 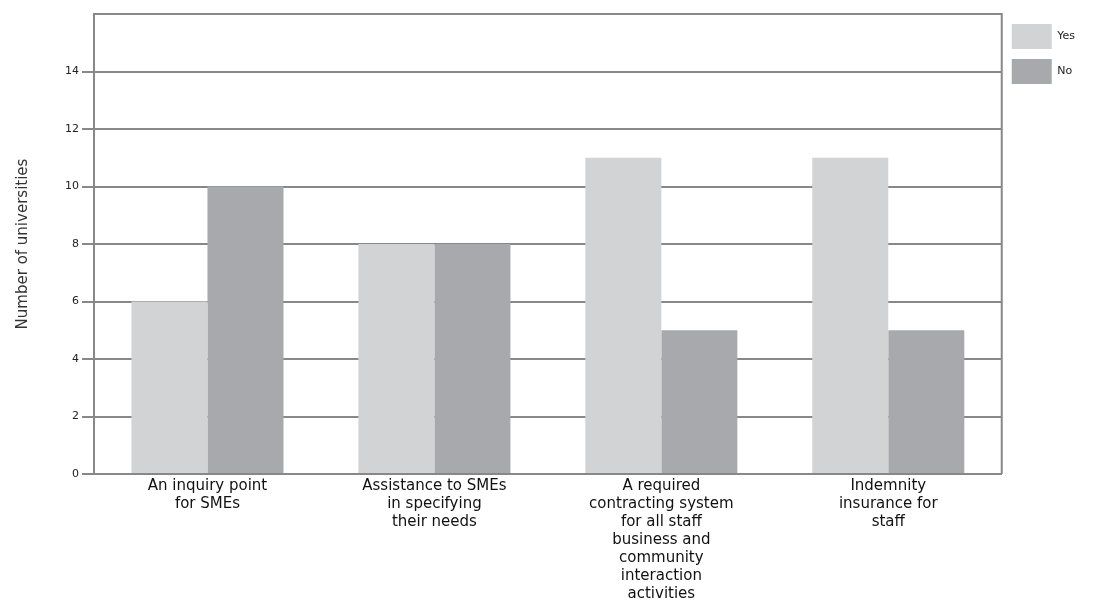 What do you see at coordinates (72, 186) in the screenshot?
I see `y-tick-label: 10` at bounding box center [72, 186].